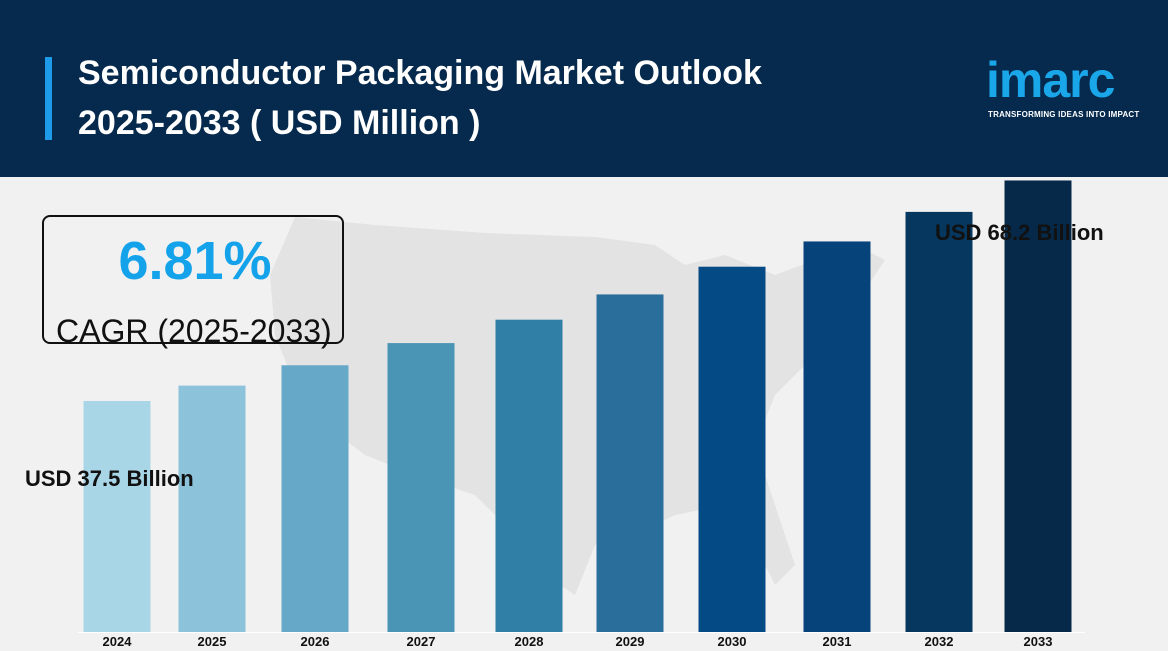 The image size is (1168, 651). Describe the element at coordinates (529, 641) in the screenshot. I see `x-tick-label-2028: 2028` at that location.